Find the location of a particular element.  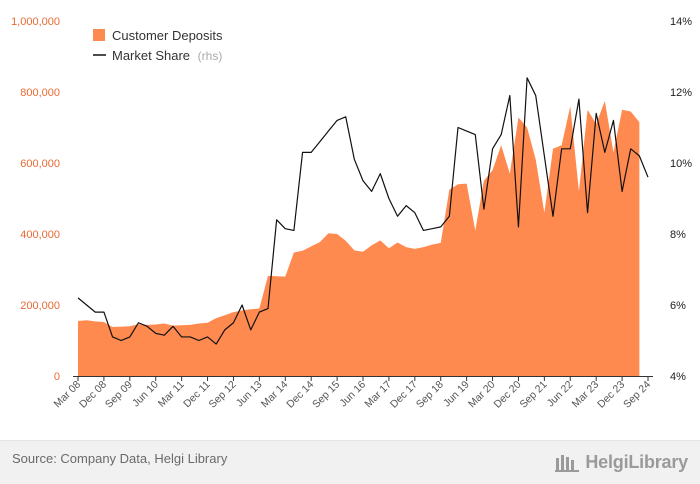

y-left-tick-label: 1,000,000 is located at coordinates (35, 22).